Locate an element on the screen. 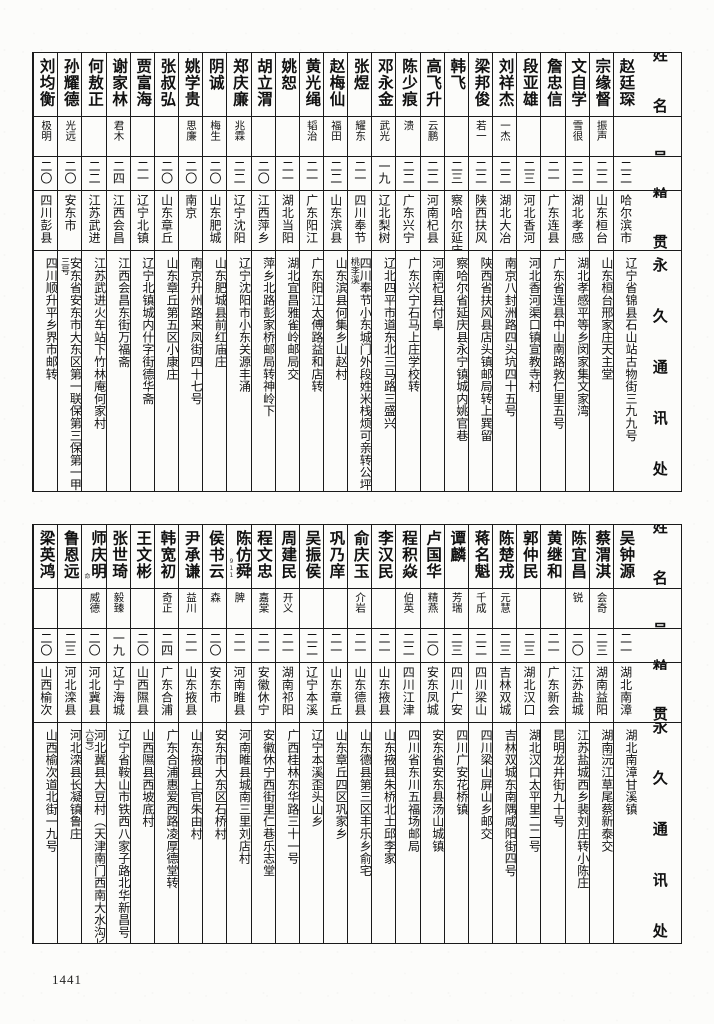 The height and width of the screenshot is (1024, 714). person-column: 周建民 开义 二一 湖南祁阳 广西桂林东华路三十一号 is located at coordinates (286, 734).